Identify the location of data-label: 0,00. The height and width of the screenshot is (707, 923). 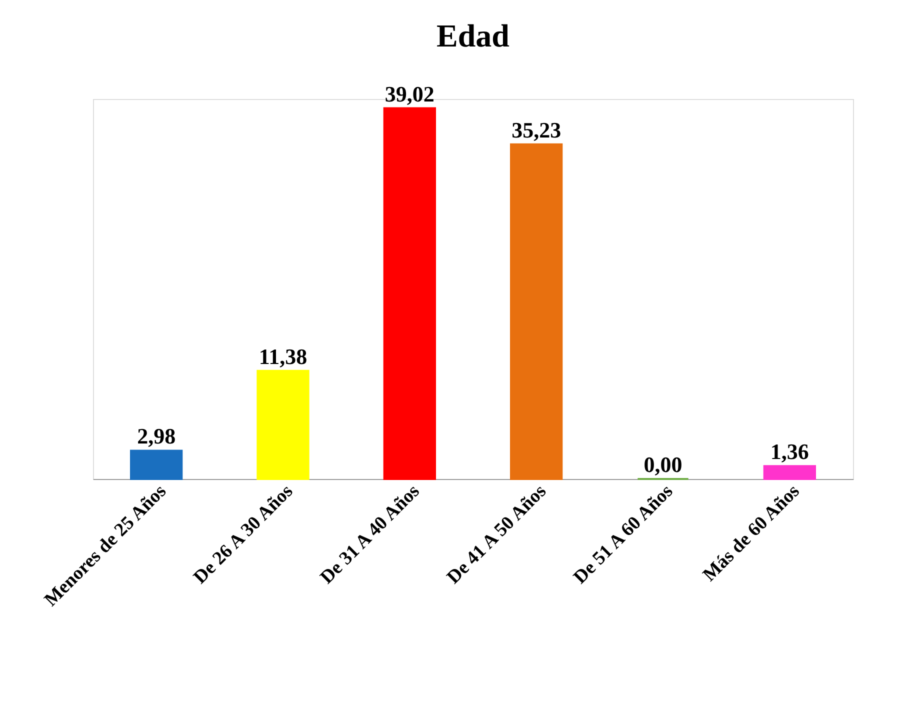
(663, 464).